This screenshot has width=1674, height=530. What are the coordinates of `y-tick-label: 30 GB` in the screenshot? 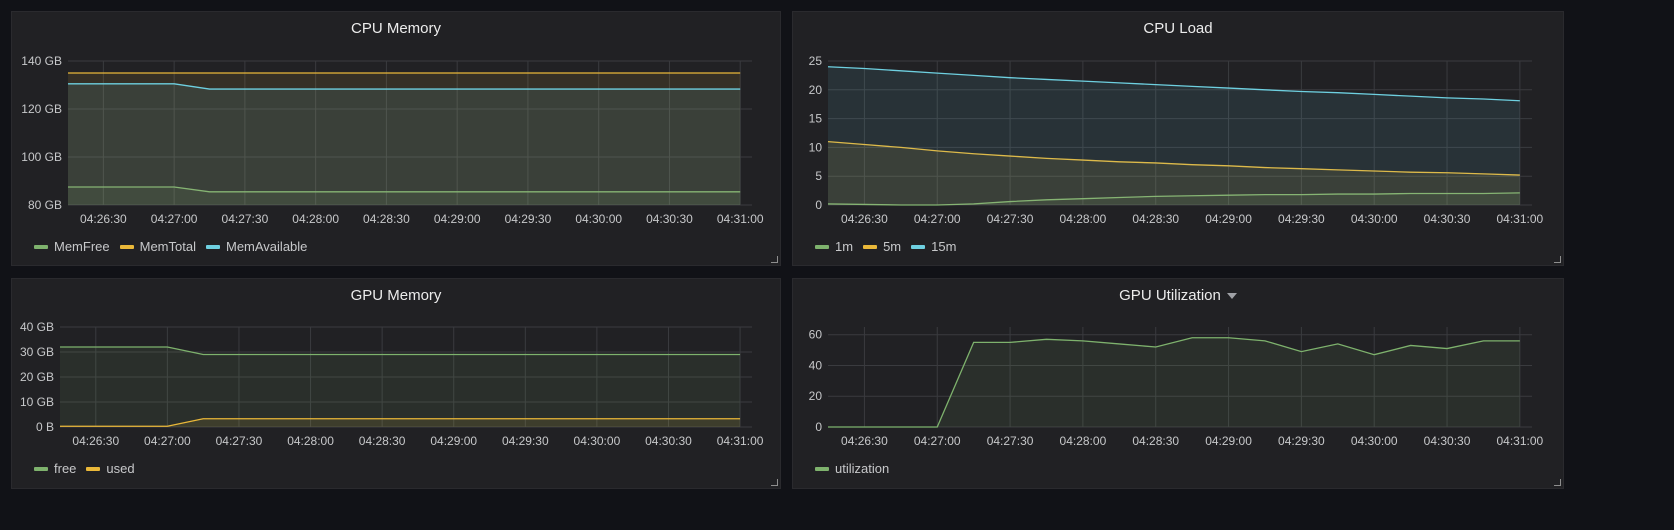 It's located at (37, 352).